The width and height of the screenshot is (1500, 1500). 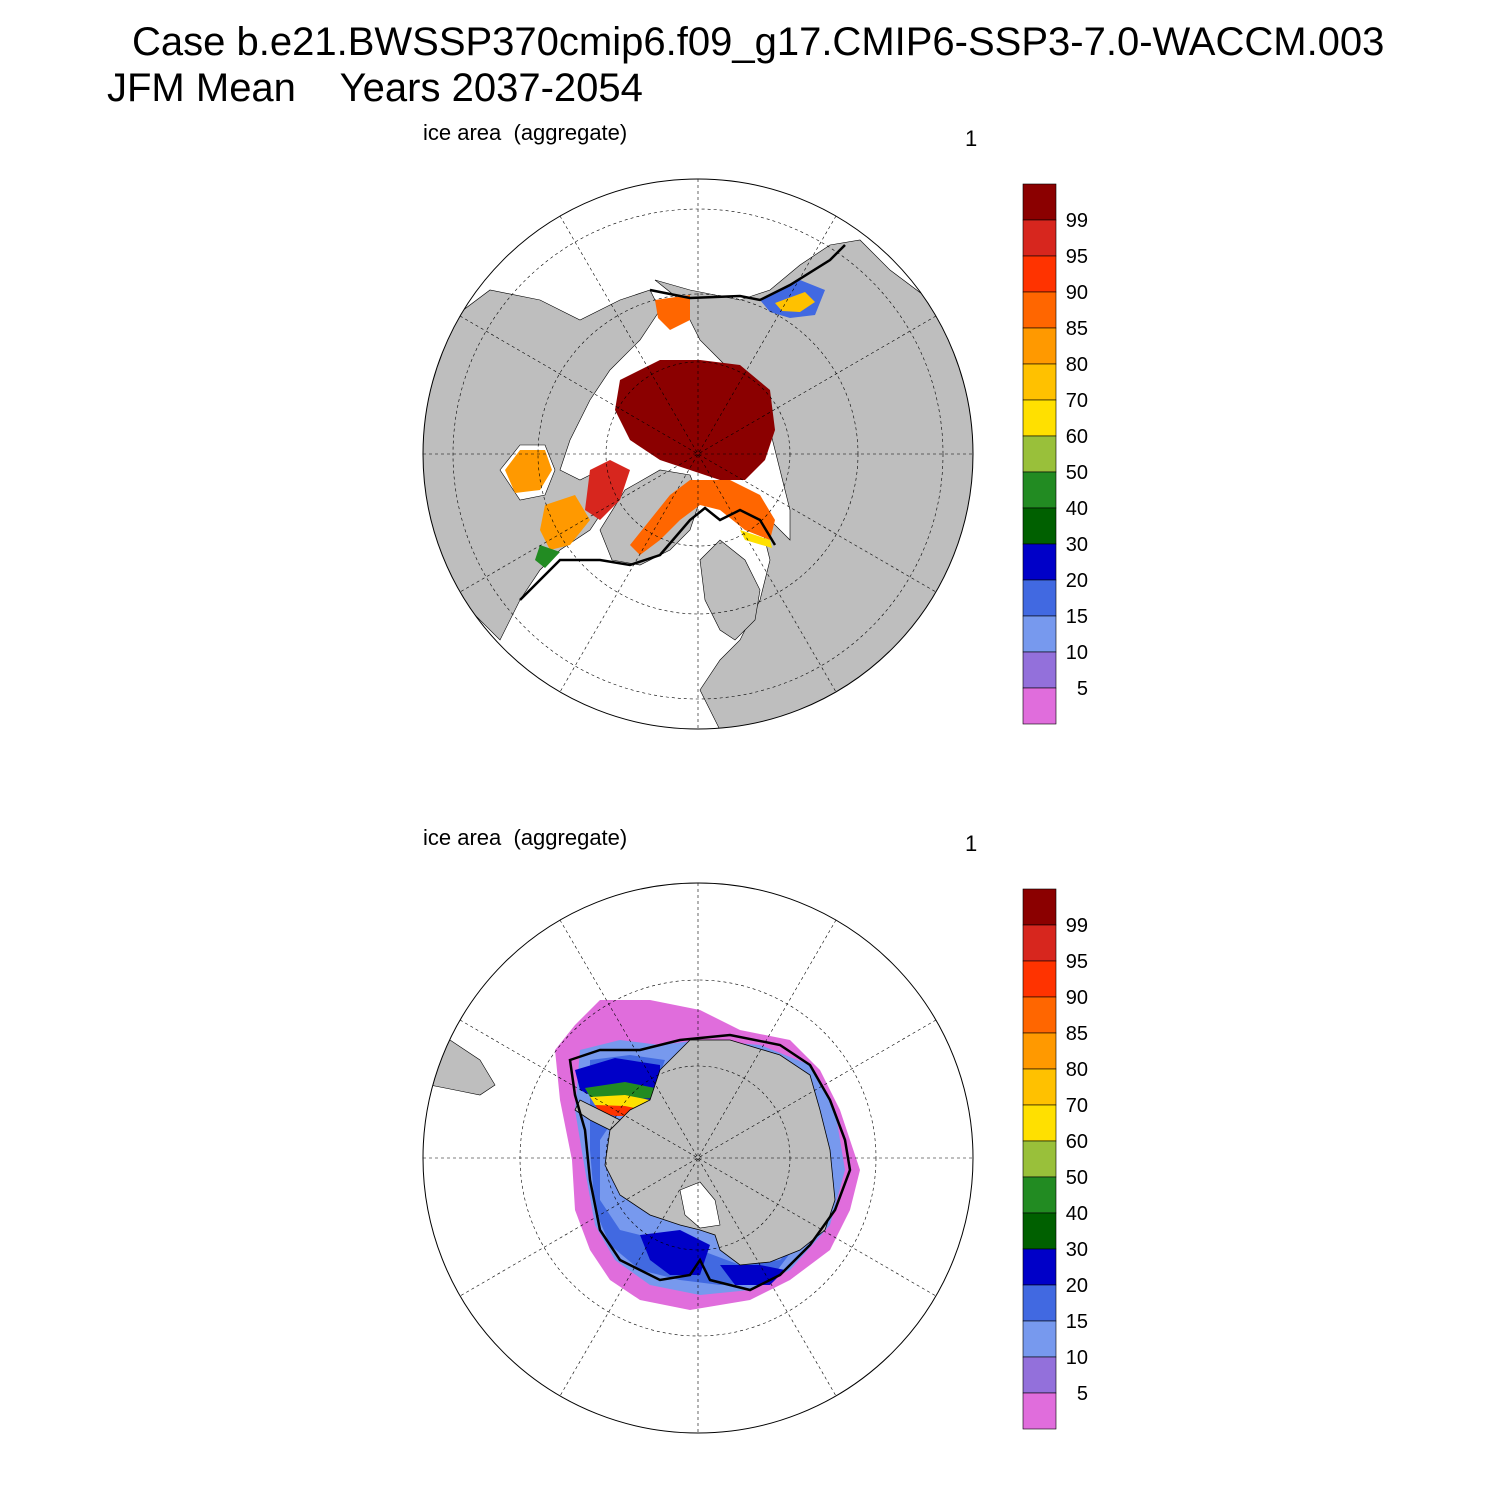 I want to click on north-ice-barents-edge, so click(x=756, y=539).